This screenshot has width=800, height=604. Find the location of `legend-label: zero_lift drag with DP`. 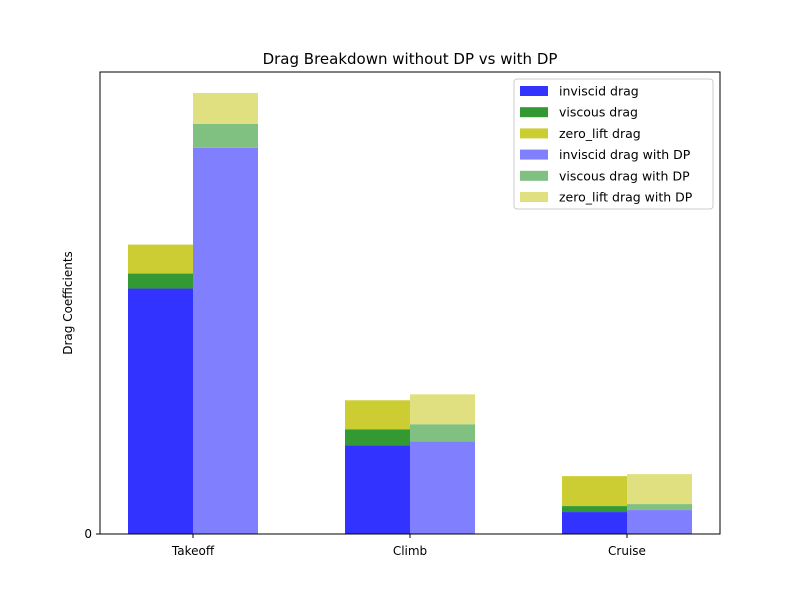

legend-label: zero_lift drag with DP is located at coordinates (626, 197).